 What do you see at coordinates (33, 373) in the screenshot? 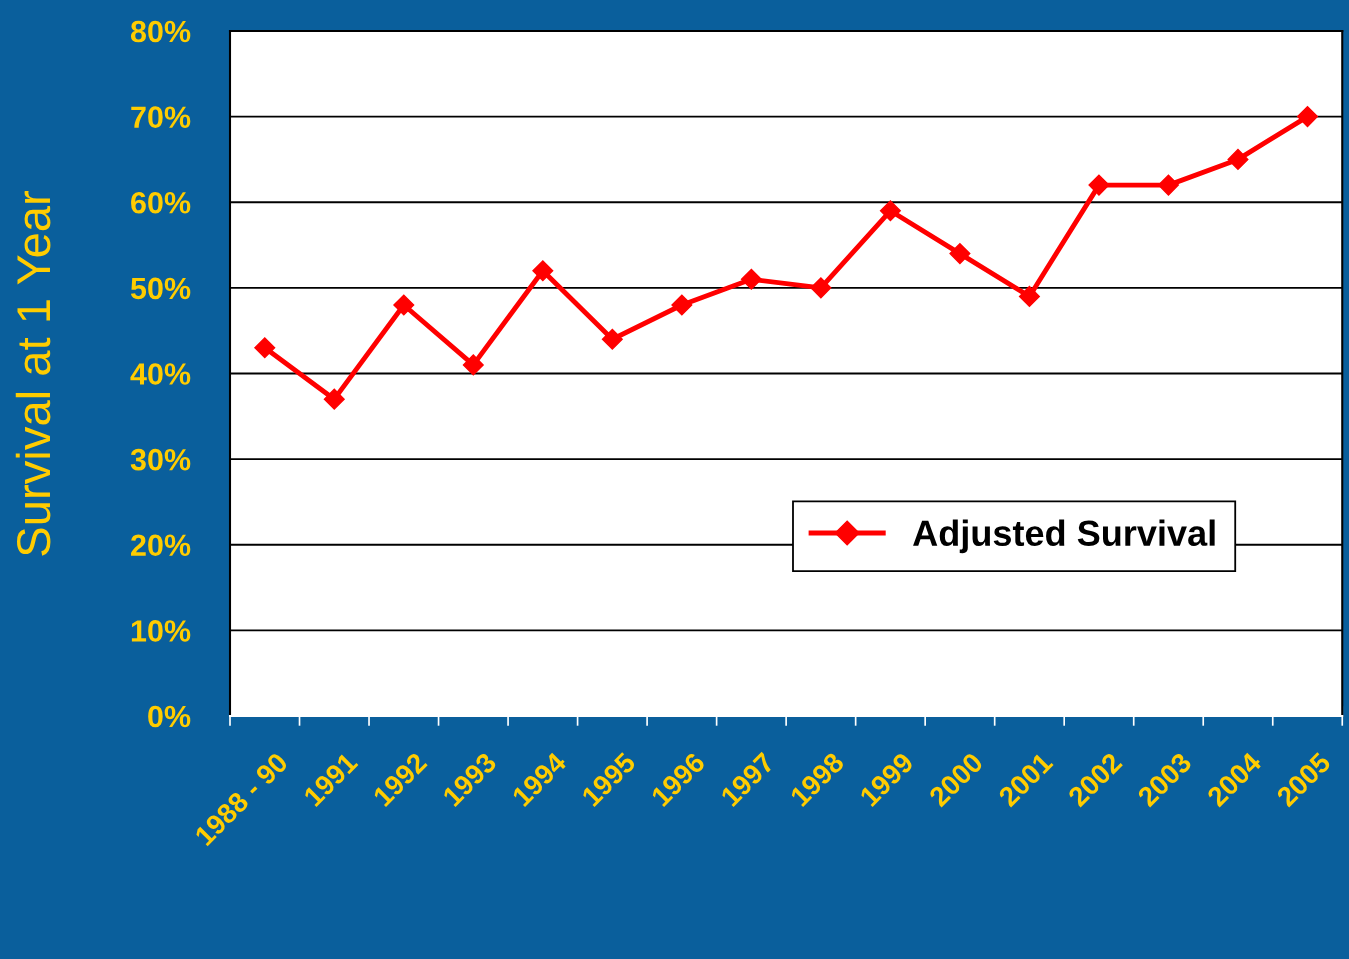
I see `y-axis-title: Survival at 1 Year` at bounding box center [33, 373].